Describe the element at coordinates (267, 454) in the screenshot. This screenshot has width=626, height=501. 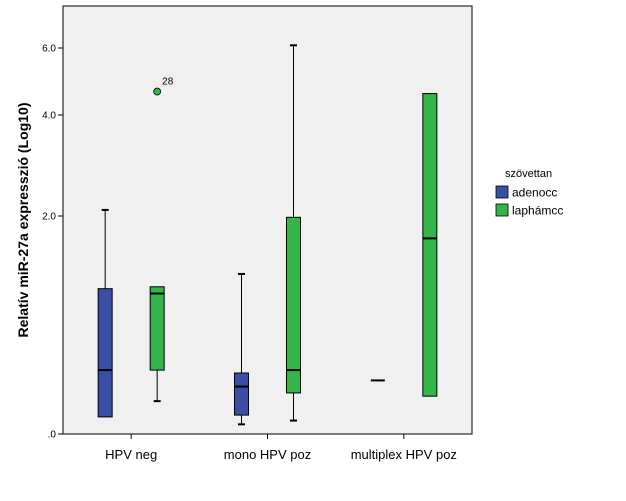
I see `x-tick-label: mono HPV poz` at that location.